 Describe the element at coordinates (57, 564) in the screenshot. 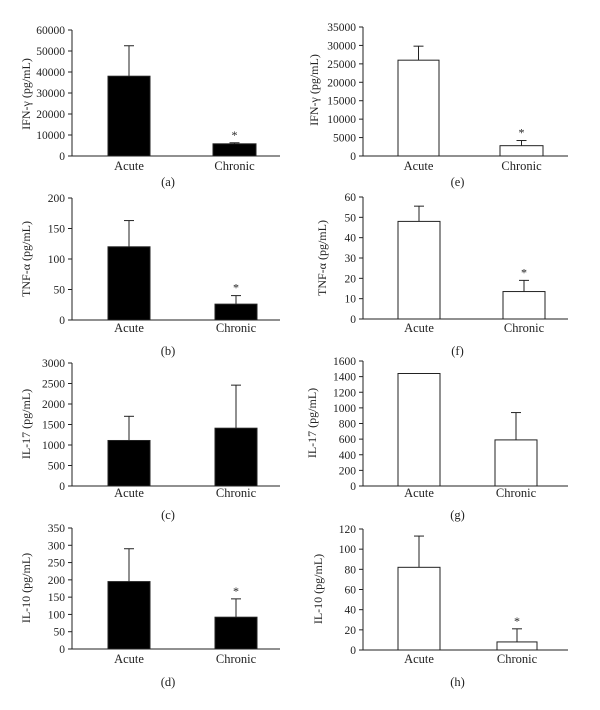

I see `y-tick-label: 250` at that location.